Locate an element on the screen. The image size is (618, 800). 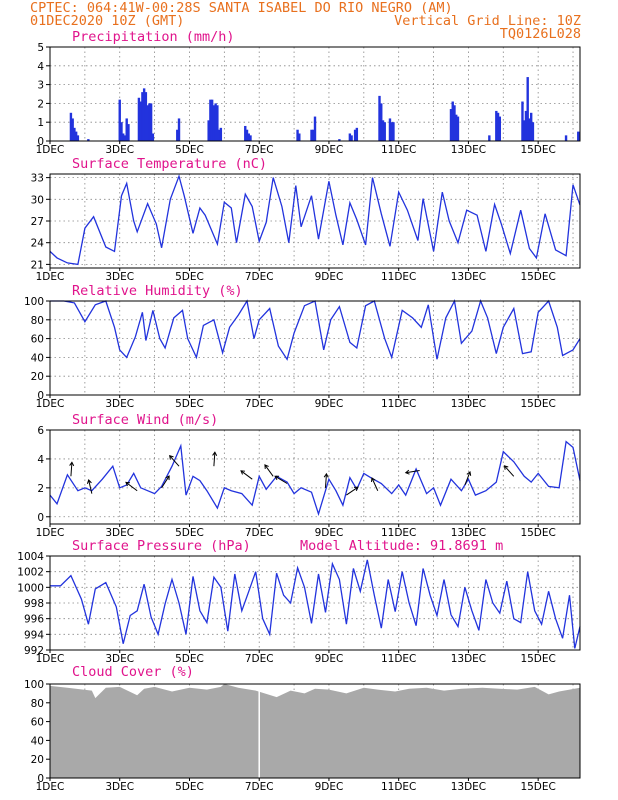
wind-xtick-label: 1DEC is located at coordinates (50, 533).